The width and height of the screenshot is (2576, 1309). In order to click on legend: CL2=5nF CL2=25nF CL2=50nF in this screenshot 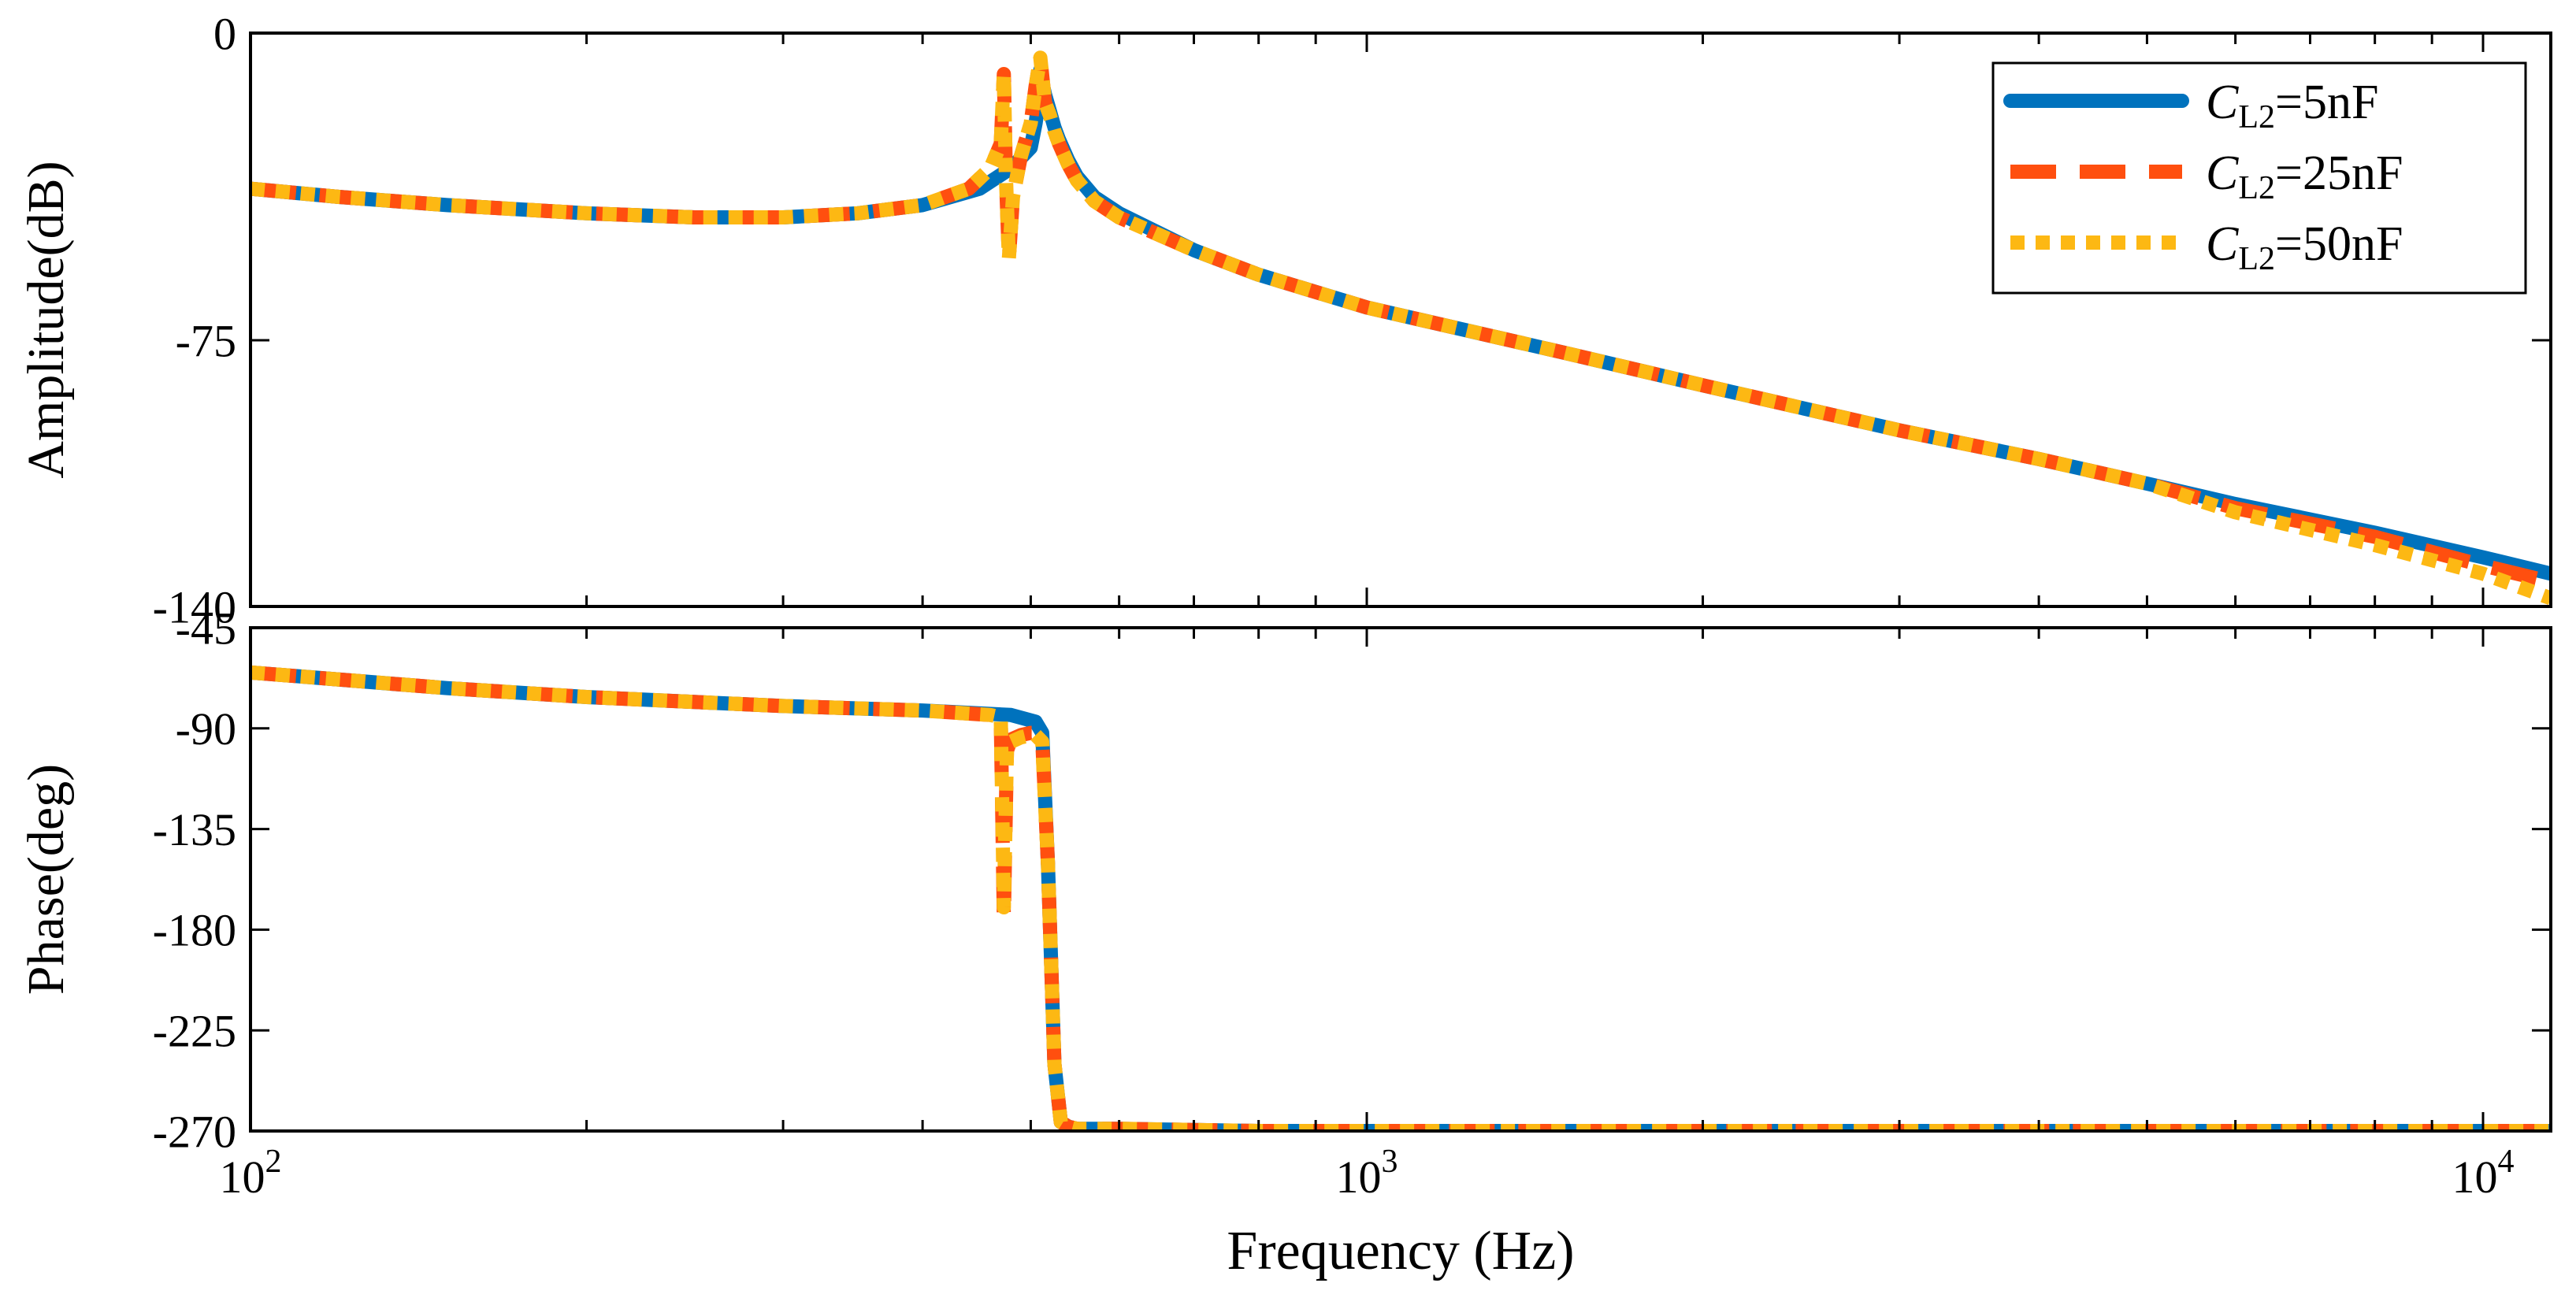, I will do `click(2259, 178)`.